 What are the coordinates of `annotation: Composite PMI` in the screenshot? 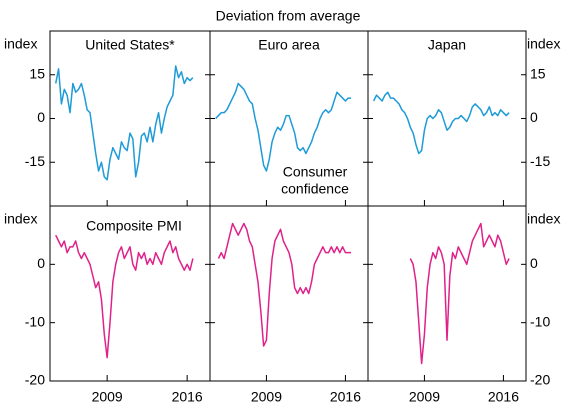 It's located at (134, 226).